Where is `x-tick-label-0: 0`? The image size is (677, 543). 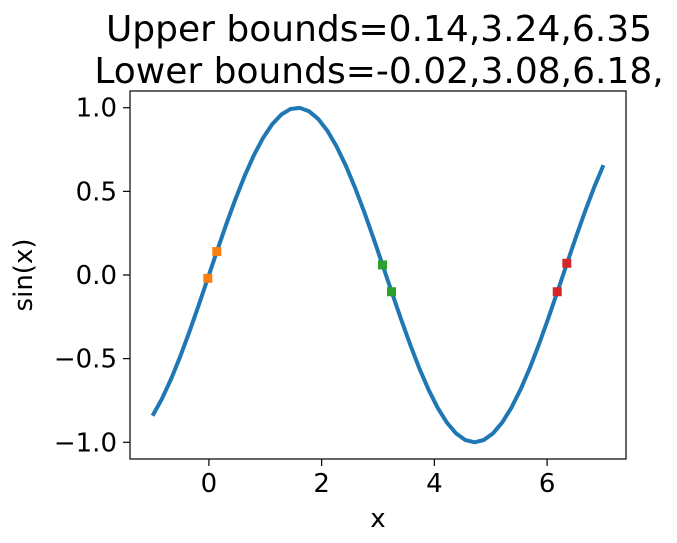
x-tick-label-0: 0 is located at coordinates (209, 484).